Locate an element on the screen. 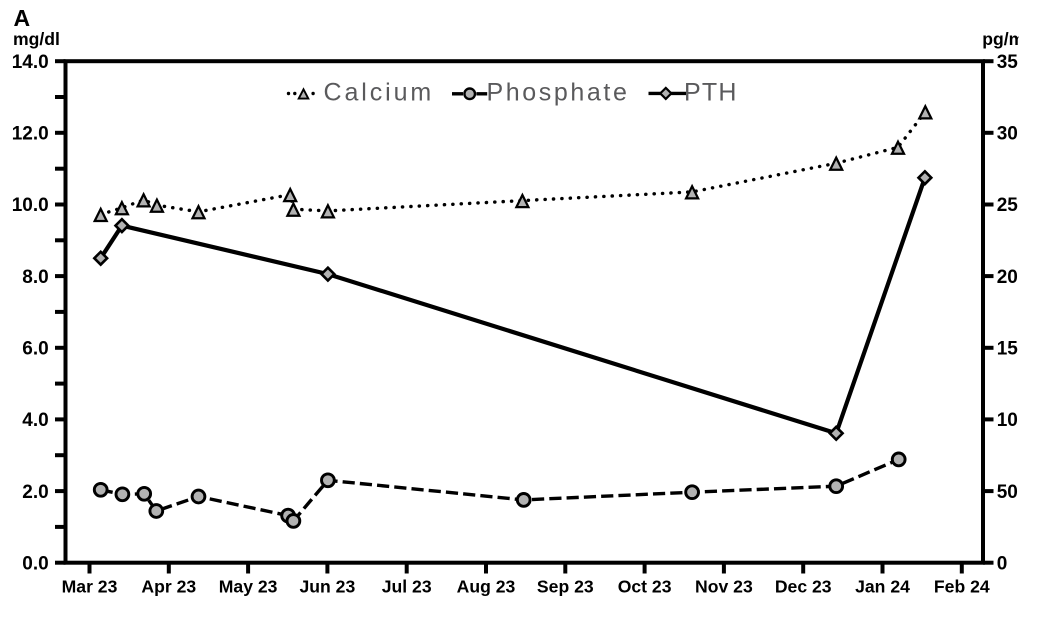 The image size is (1056, 624). svg-text: May 23 is located at coordinates (248, 587).